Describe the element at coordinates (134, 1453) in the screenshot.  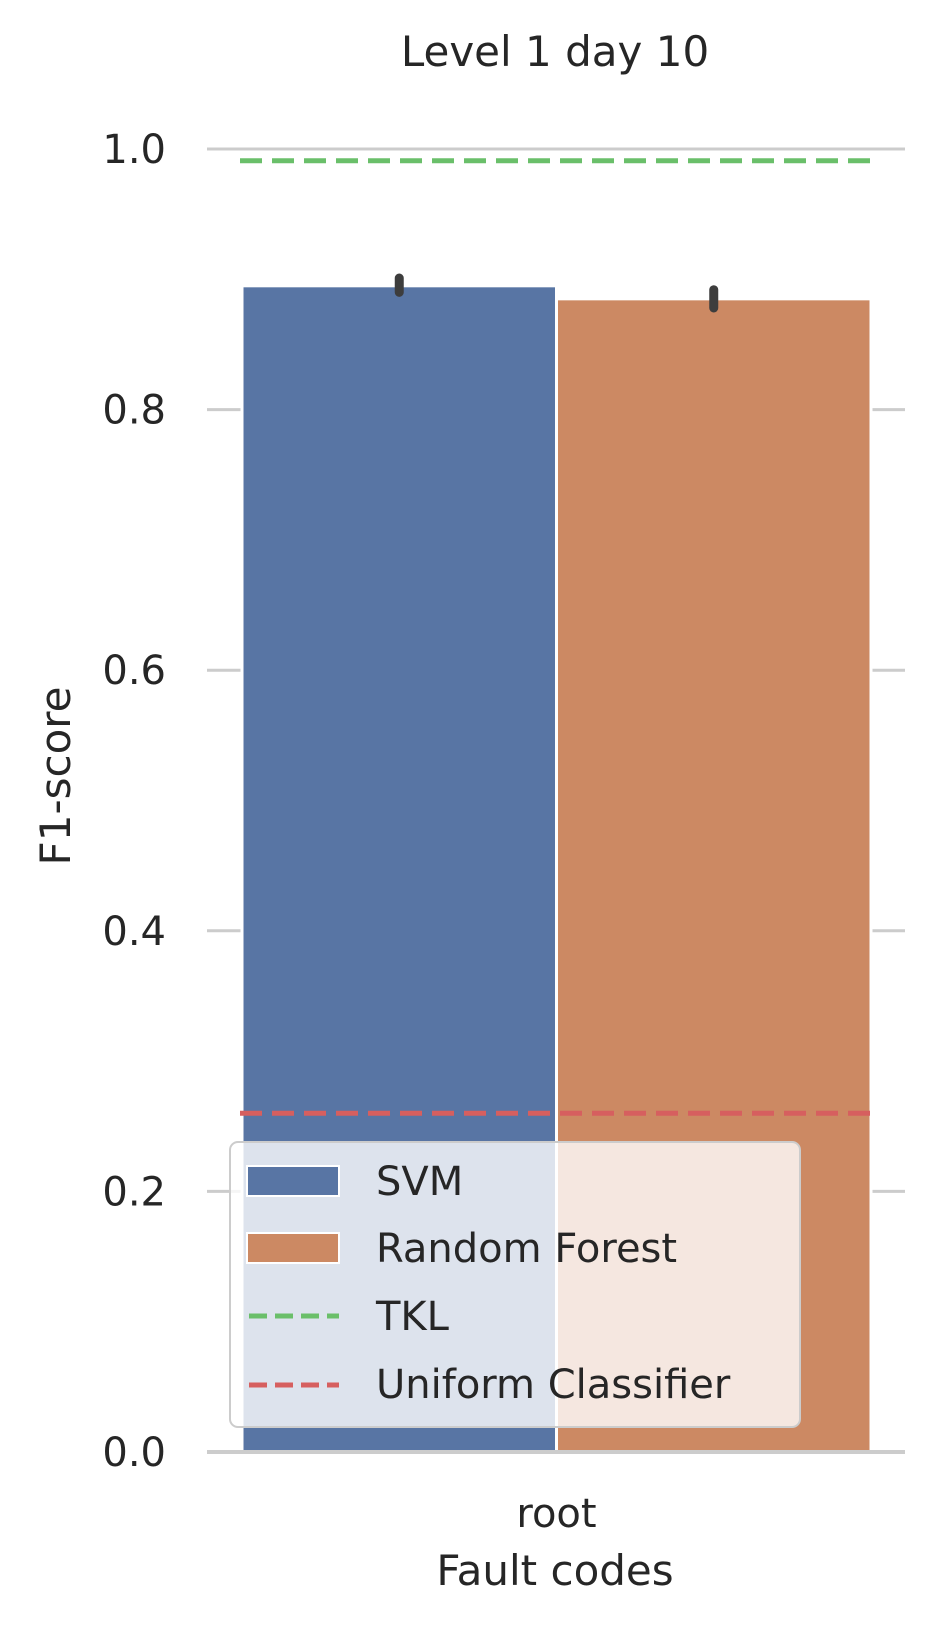
I see `y-tick-label: 0.0` at that location.